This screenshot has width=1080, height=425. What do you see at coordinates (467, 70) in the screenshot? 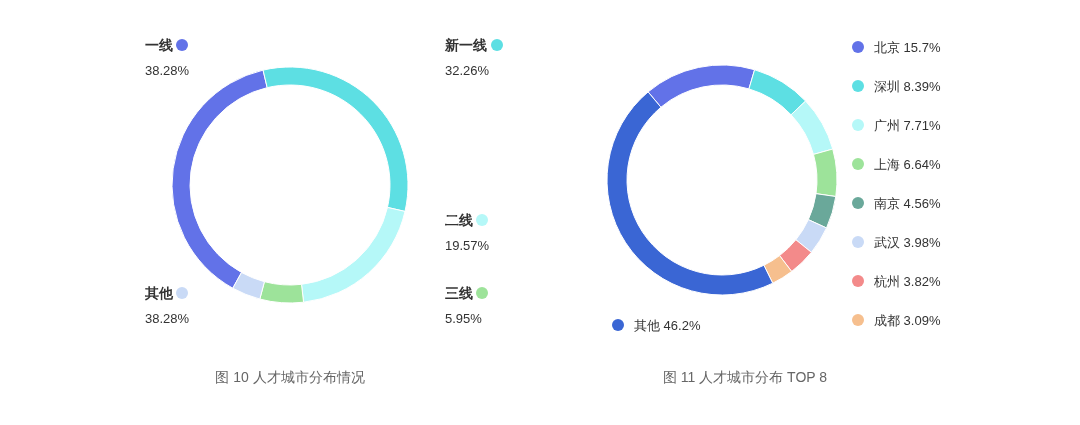
I see `data-label: 32.26%` at bounding box center [467, 70].